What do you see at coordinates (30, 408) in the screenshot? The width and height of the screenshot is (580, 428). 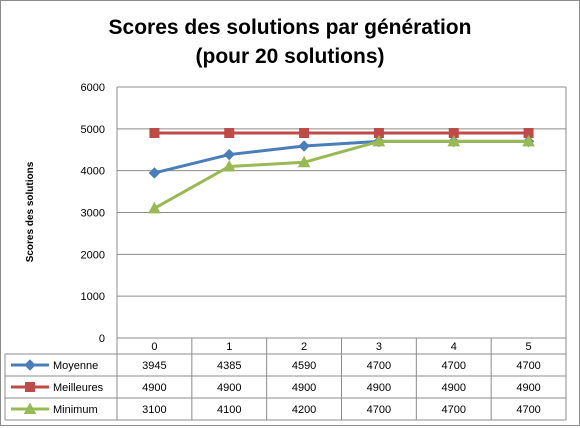 I see `legend-key-marker-minimum` at bounding box center [30, 408].